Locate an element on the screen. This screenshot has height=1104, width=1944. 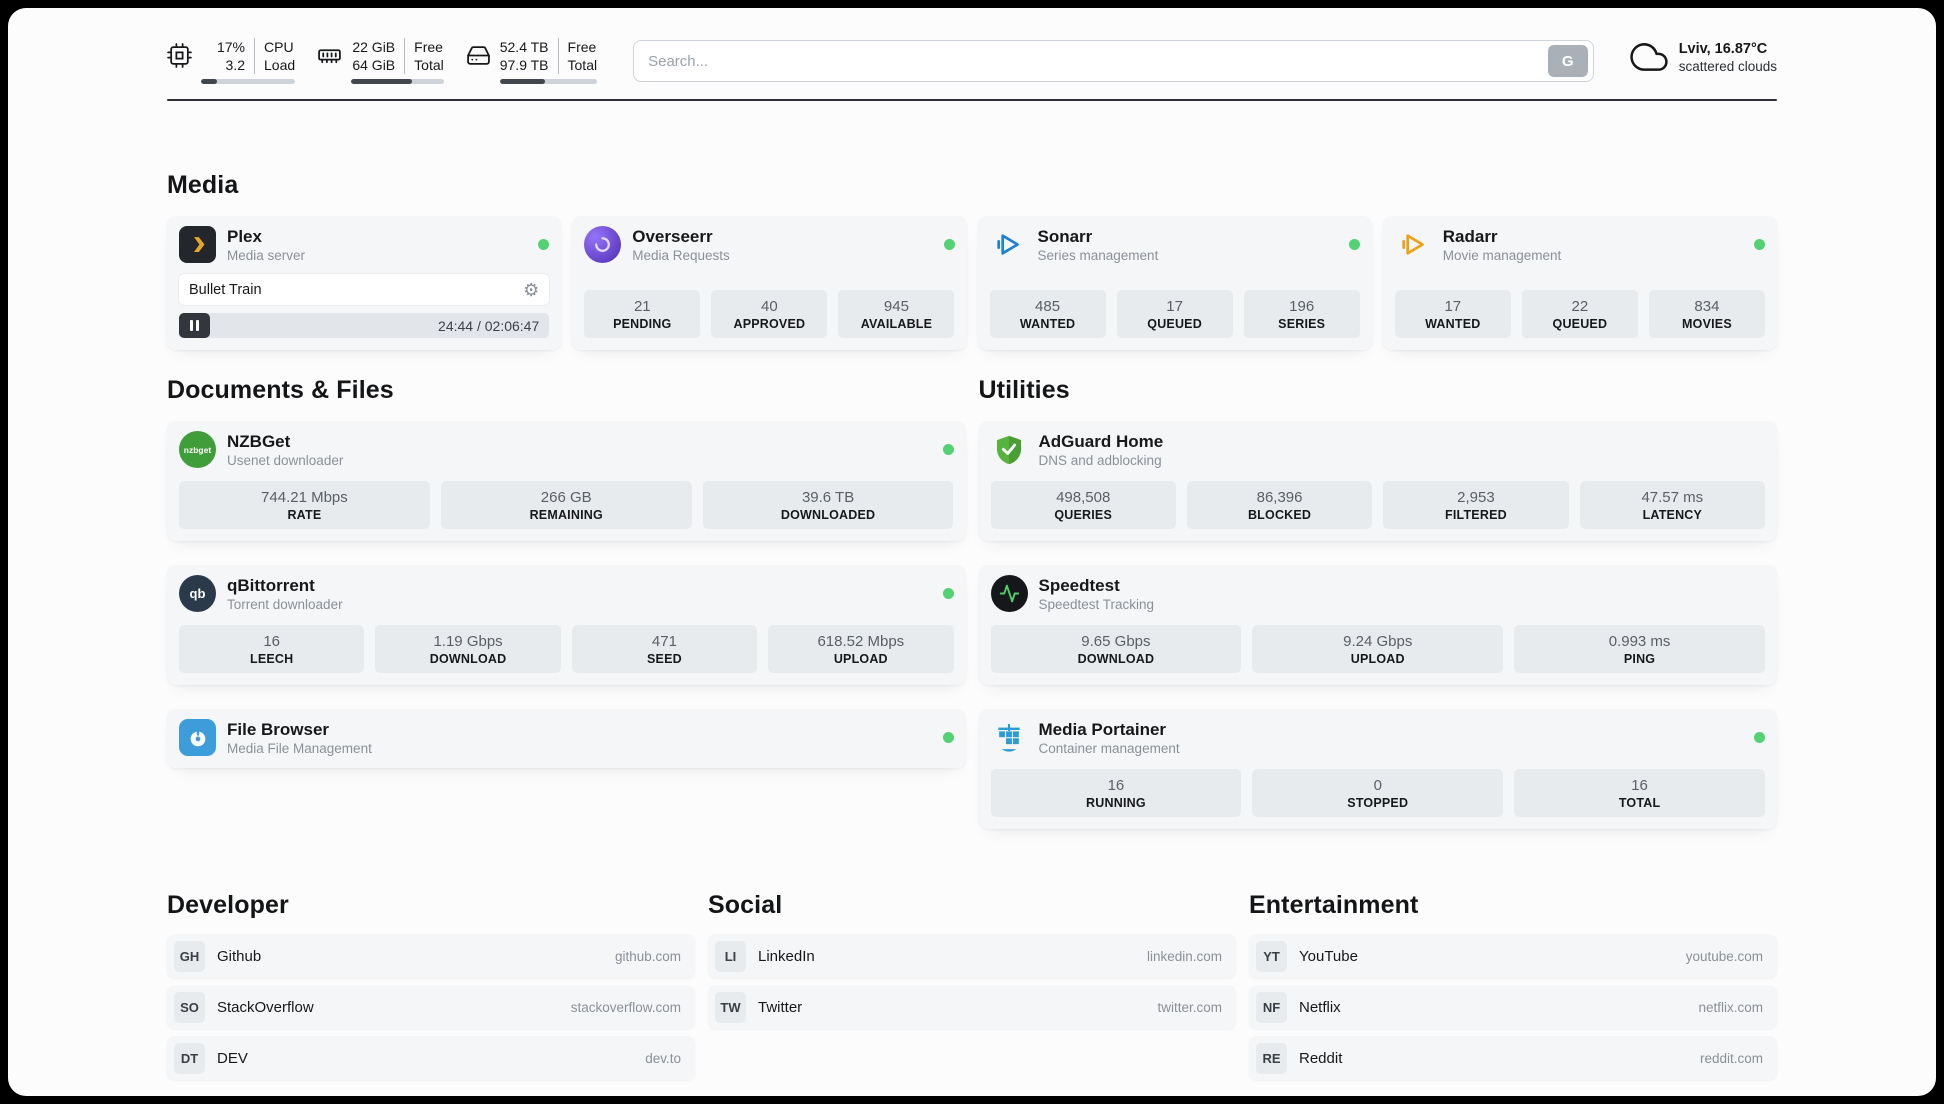
stat-label: STOPPED is located at coordinates (1378, 803).